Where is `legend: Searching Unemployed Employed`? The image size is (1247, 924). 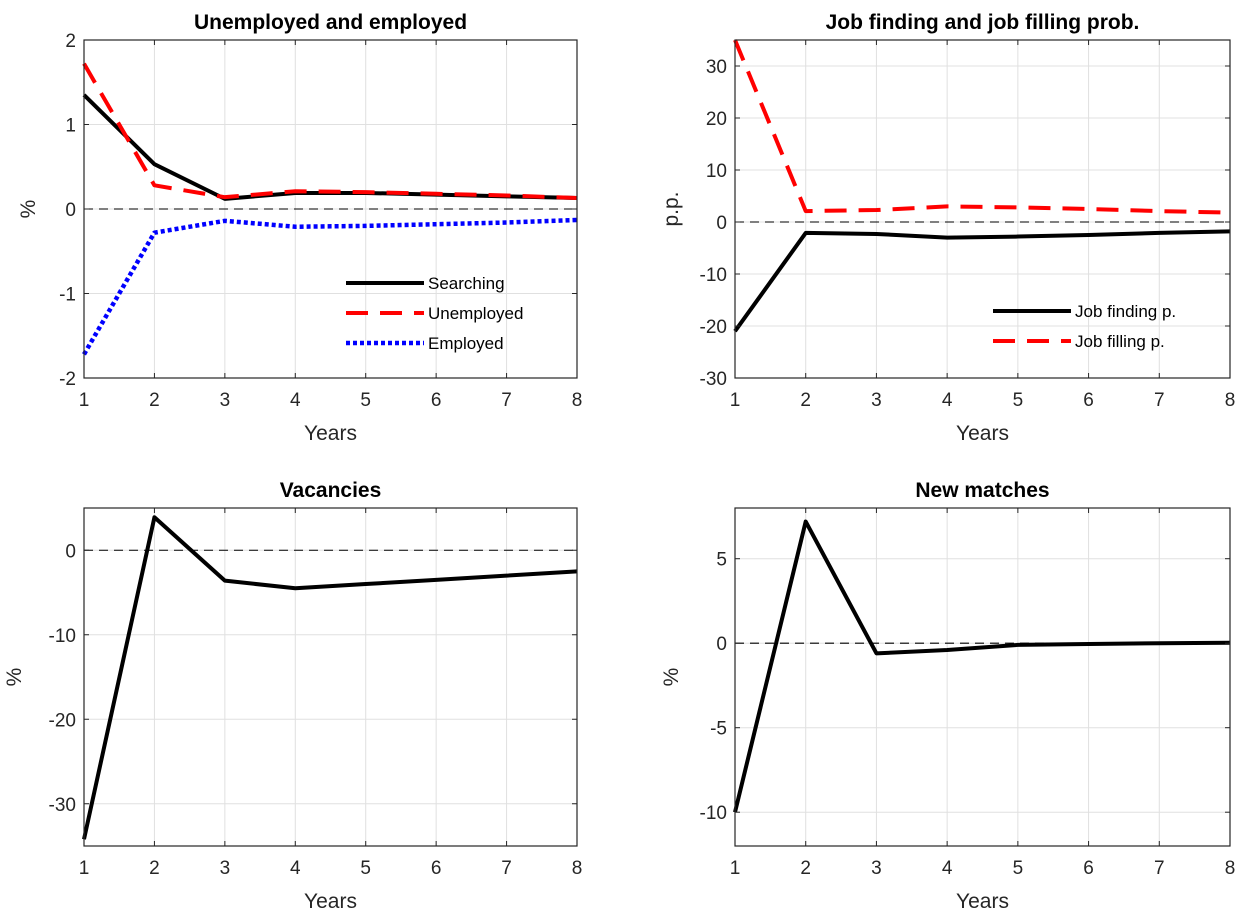
legend: Searching Unemployed Employed is located at coordinates (434, 313).